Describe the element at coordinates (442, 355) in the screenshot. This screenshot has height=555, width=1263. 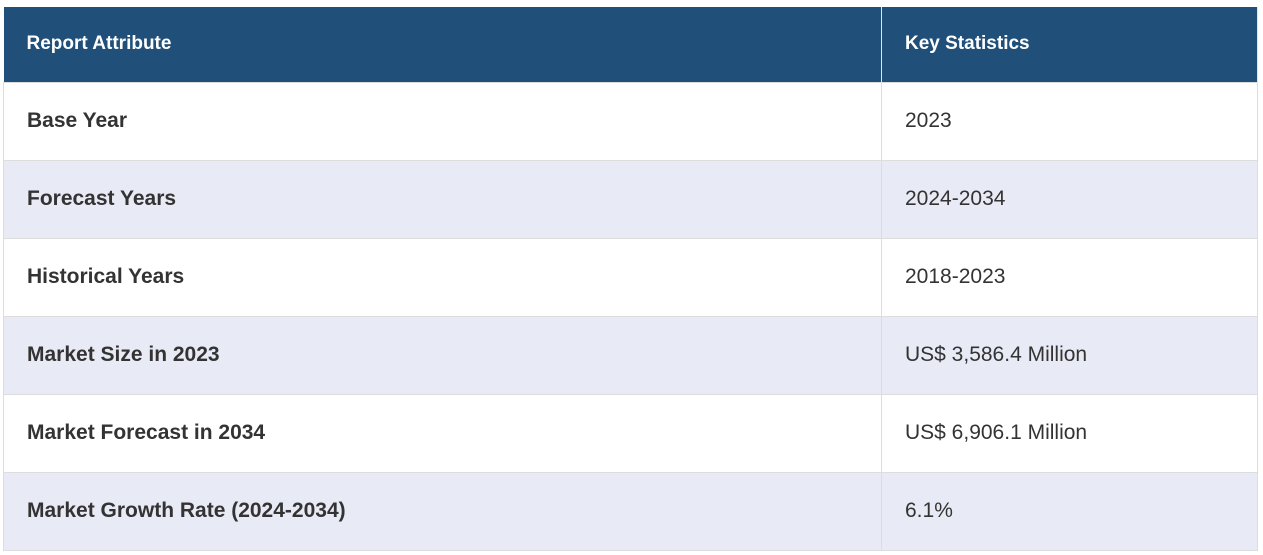
I see `attribute-cell: Market Size in 2023` at that location.